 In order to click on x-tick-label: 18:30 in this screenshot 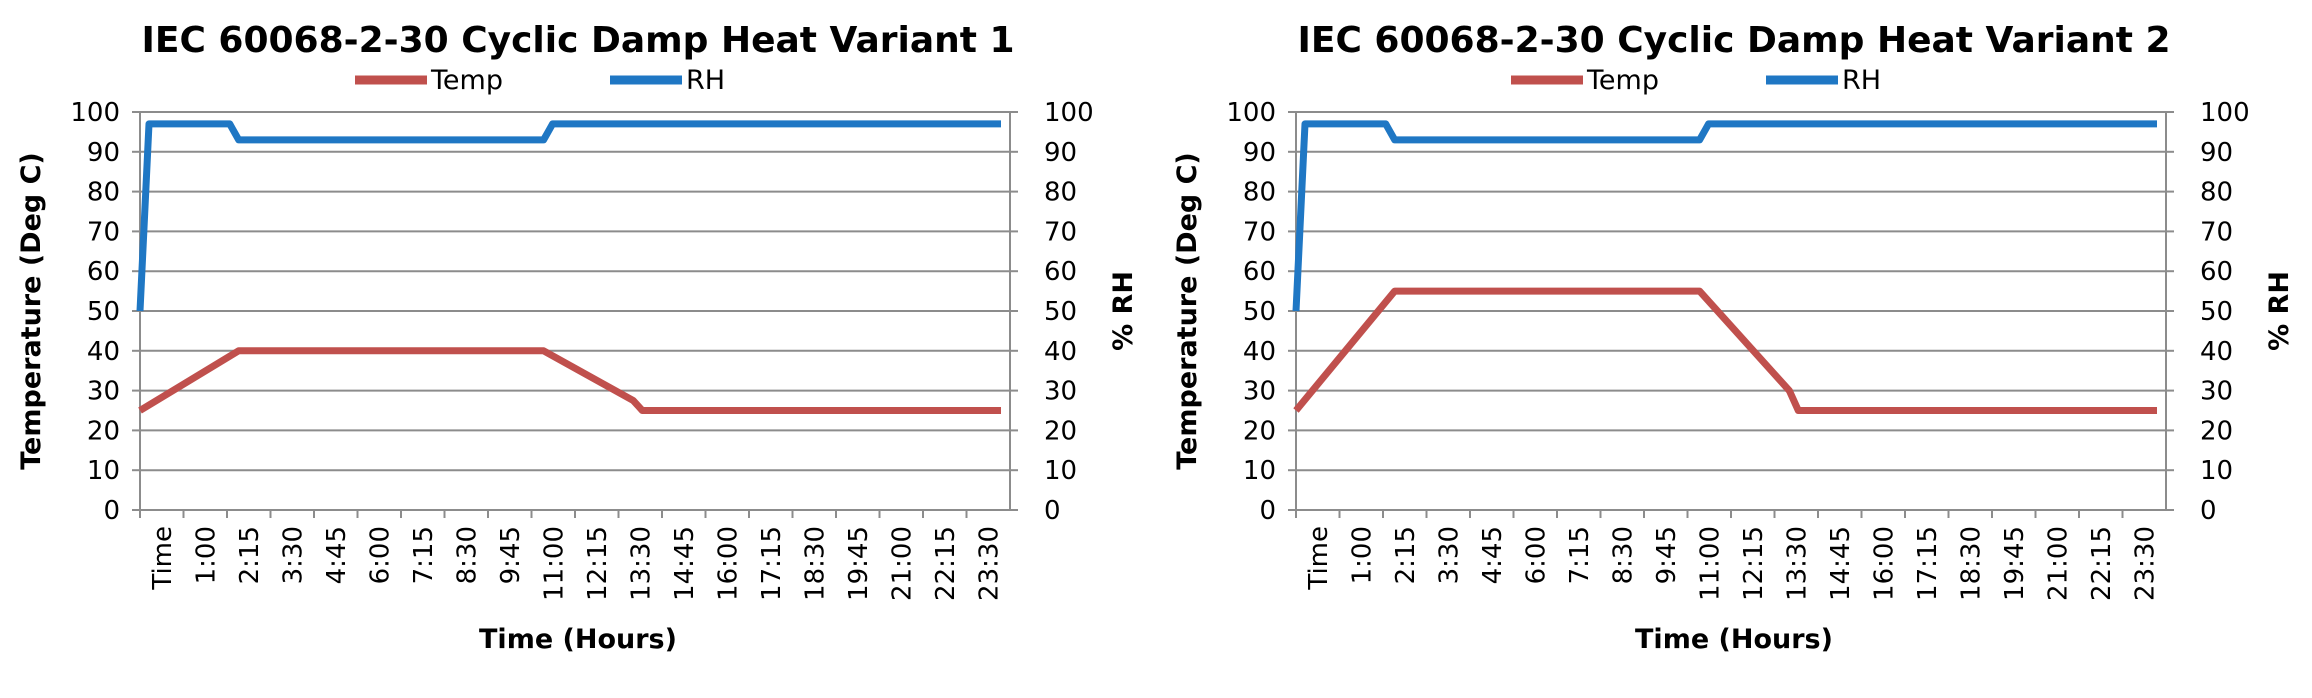, I will do `click(815, 563)`.